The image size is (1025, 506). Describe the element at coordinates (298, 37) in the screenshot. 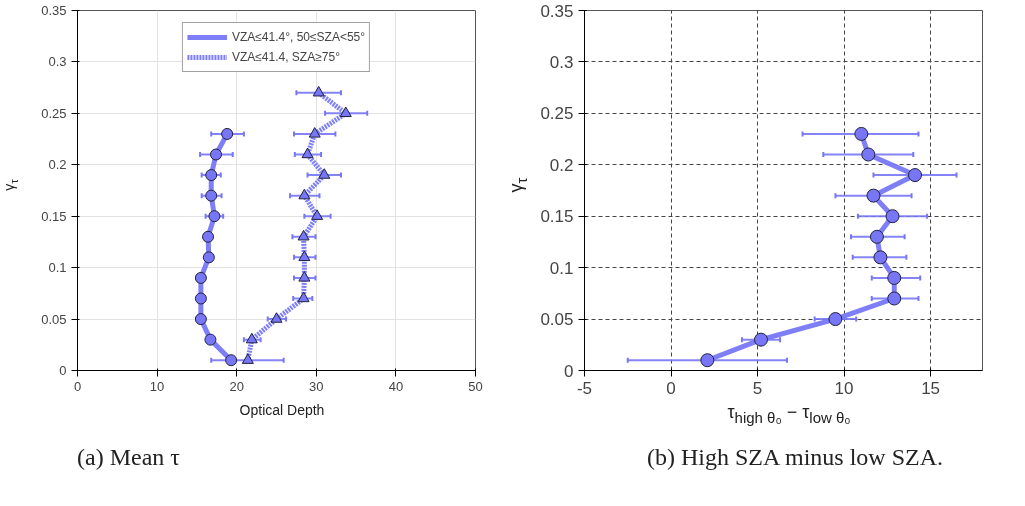

I see `legend-label: VZA≤41.4°, 50≤SZA<55°` at that location.